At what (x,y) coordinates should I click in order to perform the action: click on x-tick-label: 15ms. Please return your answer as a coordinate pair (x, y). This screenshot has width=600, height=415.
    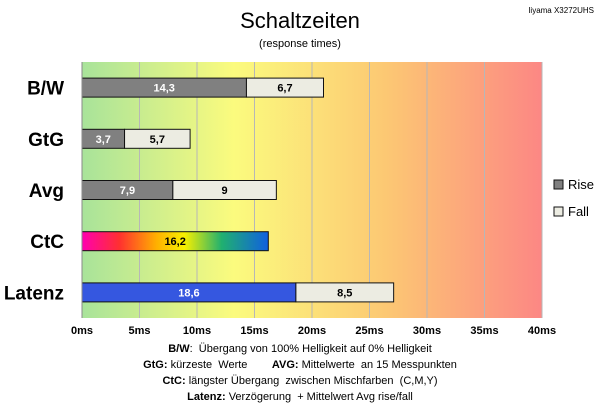
    Looking at the image, I should click on (254, 331).